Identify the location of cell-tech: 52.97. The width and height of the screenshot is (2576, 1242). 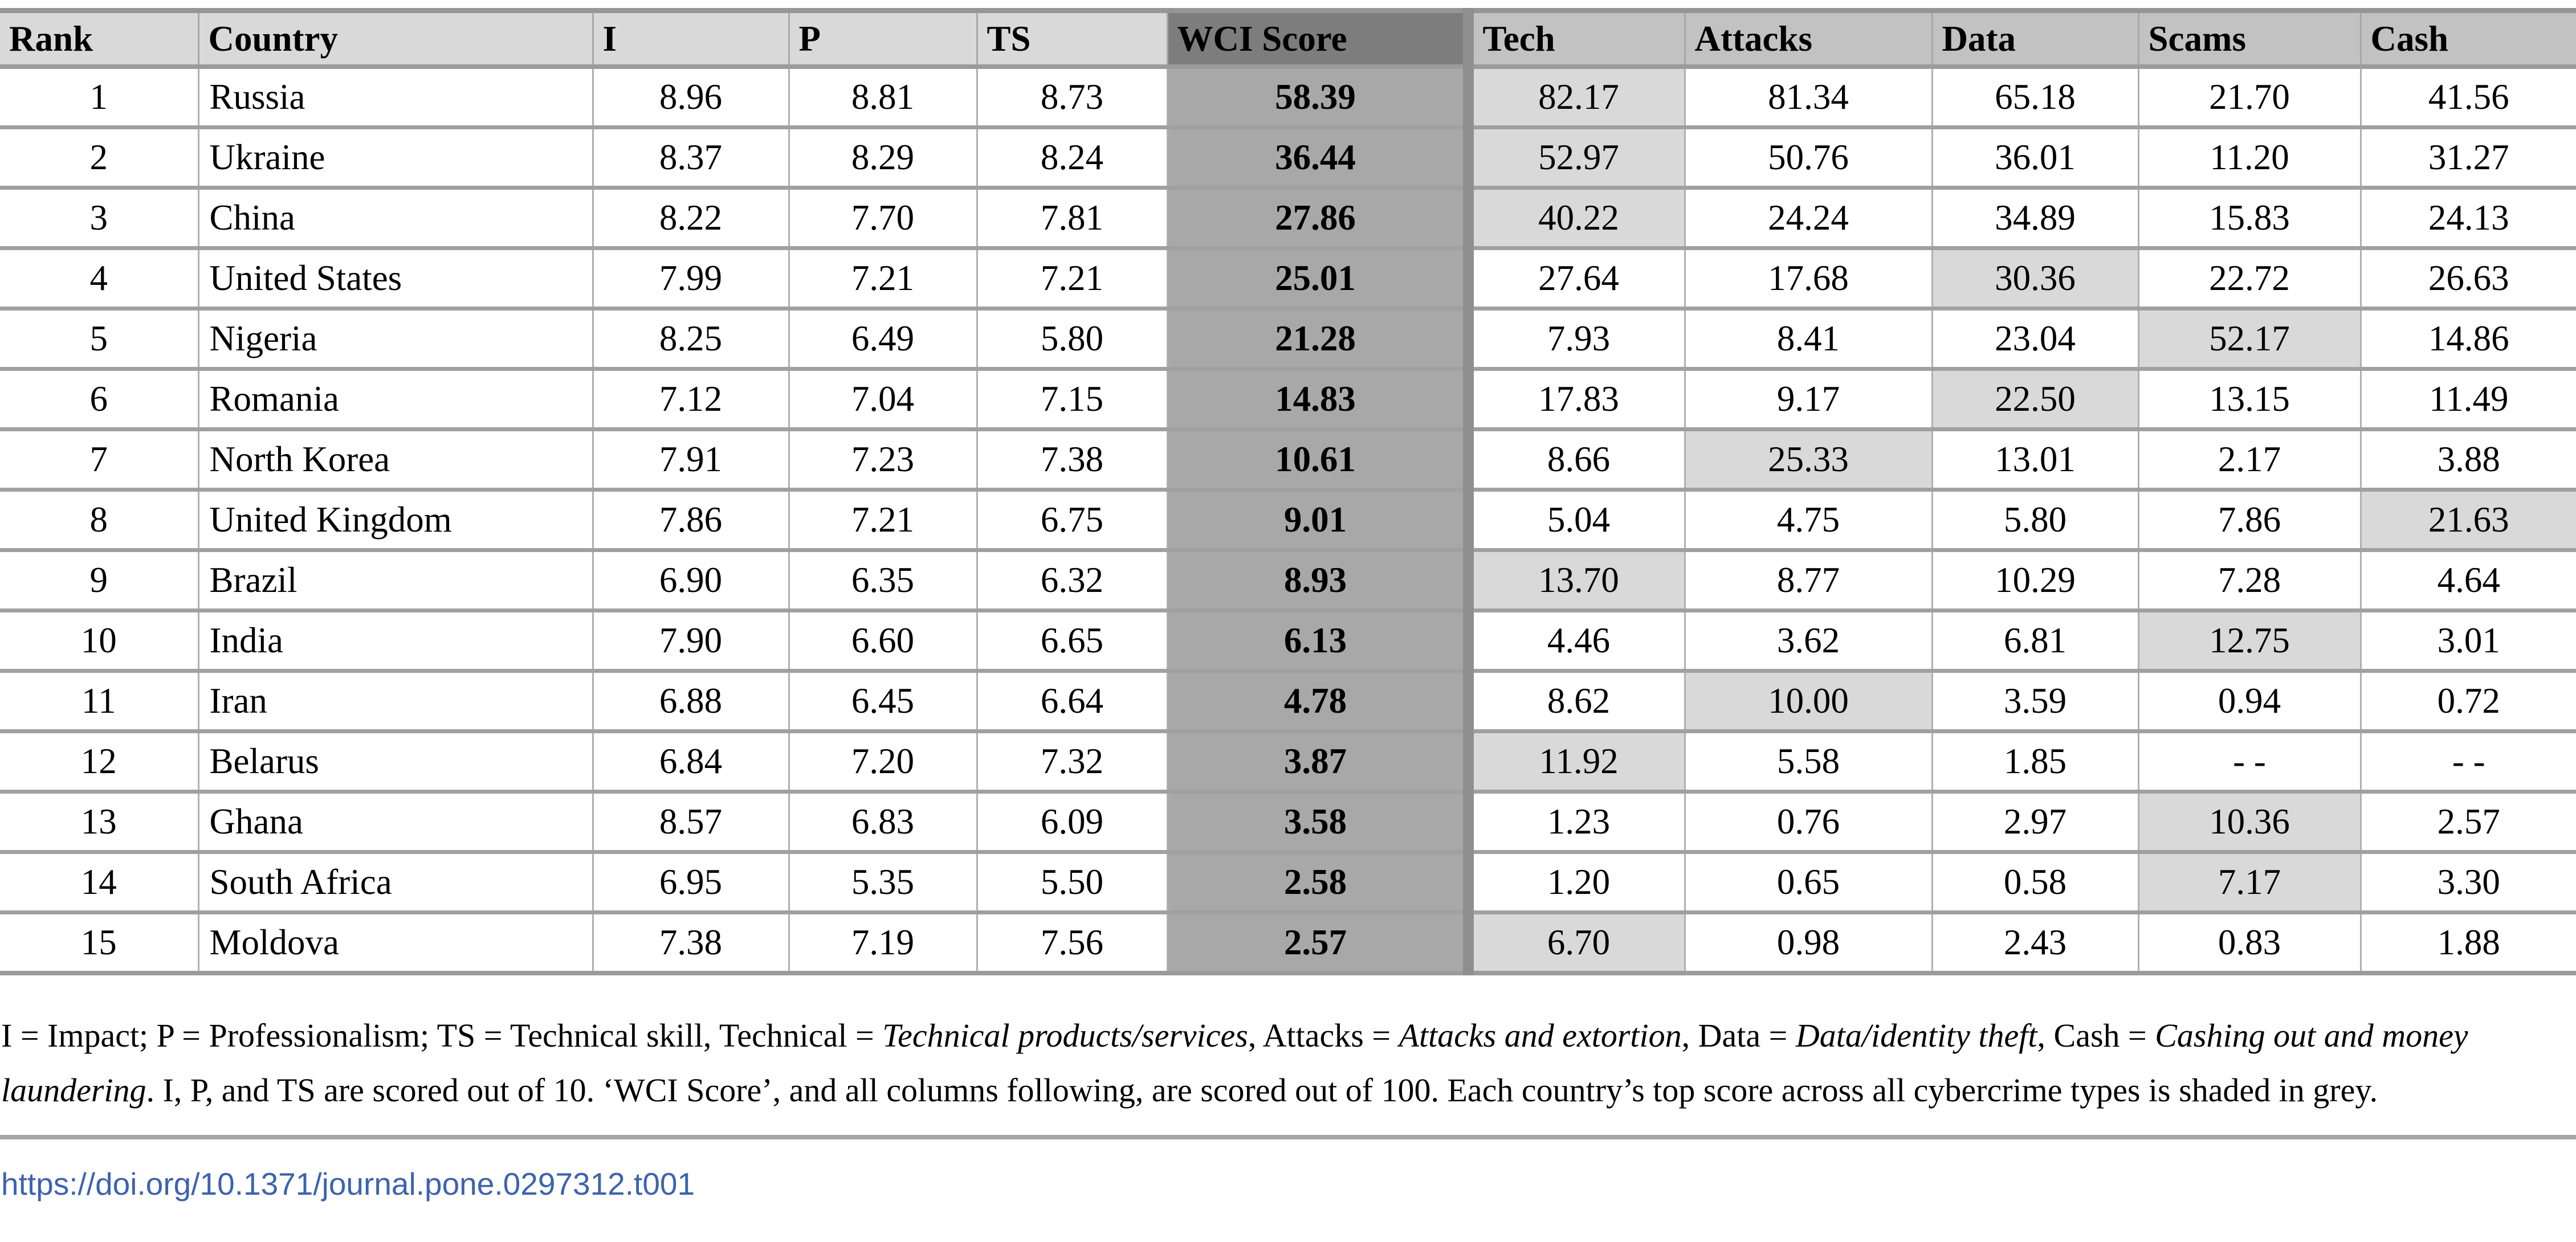
(1576, 158).